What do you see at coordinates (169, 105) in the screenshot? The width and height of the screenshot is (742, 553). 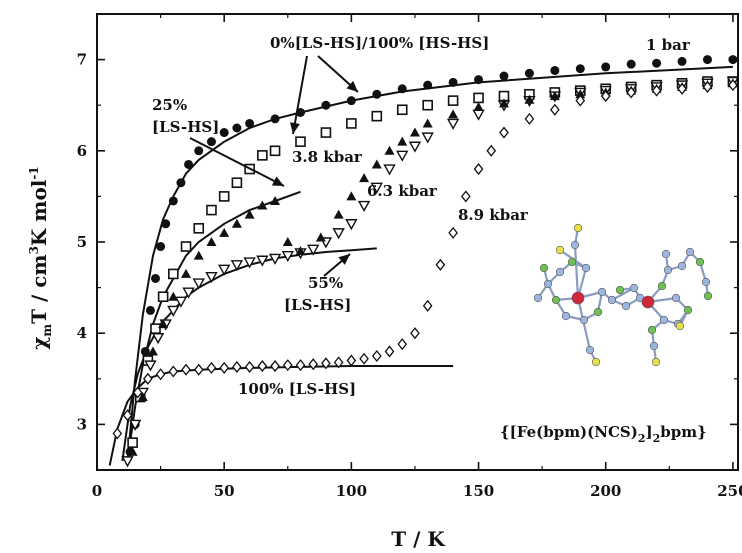 I see `annotation-25-line1: 25%` at bounding box center [169, 105].